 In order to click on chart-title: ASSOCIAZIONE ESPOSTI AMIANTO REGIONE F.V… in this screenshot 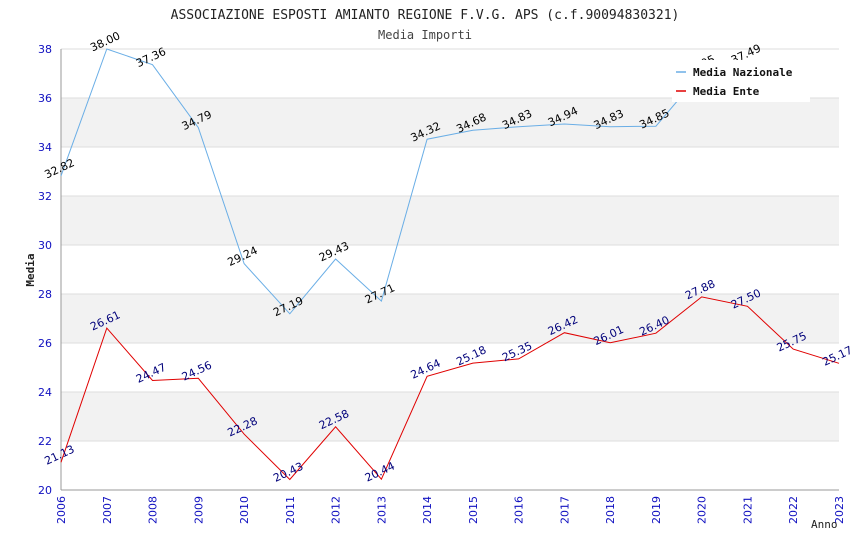, I will do `click(425, 15)`.